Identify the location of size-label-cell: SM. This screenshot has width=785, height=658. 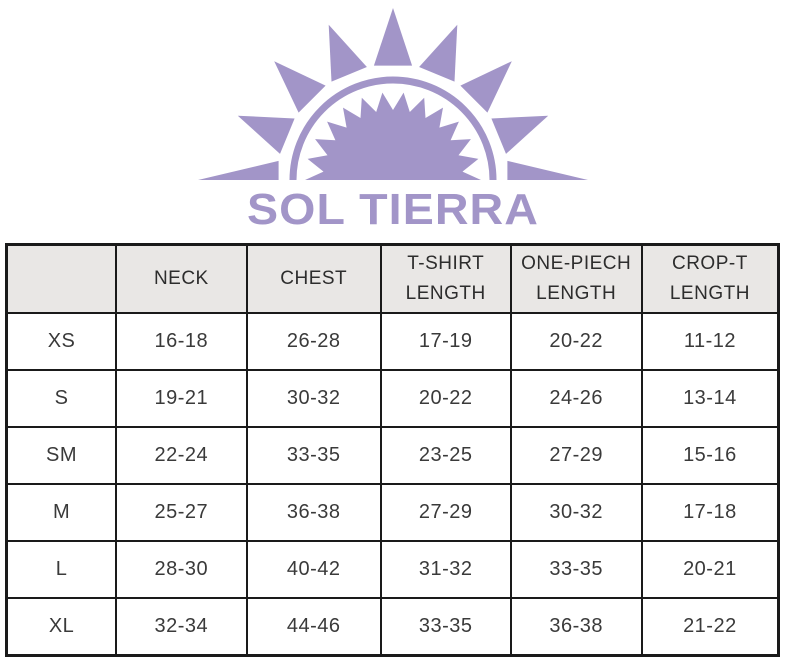
(61, 455).